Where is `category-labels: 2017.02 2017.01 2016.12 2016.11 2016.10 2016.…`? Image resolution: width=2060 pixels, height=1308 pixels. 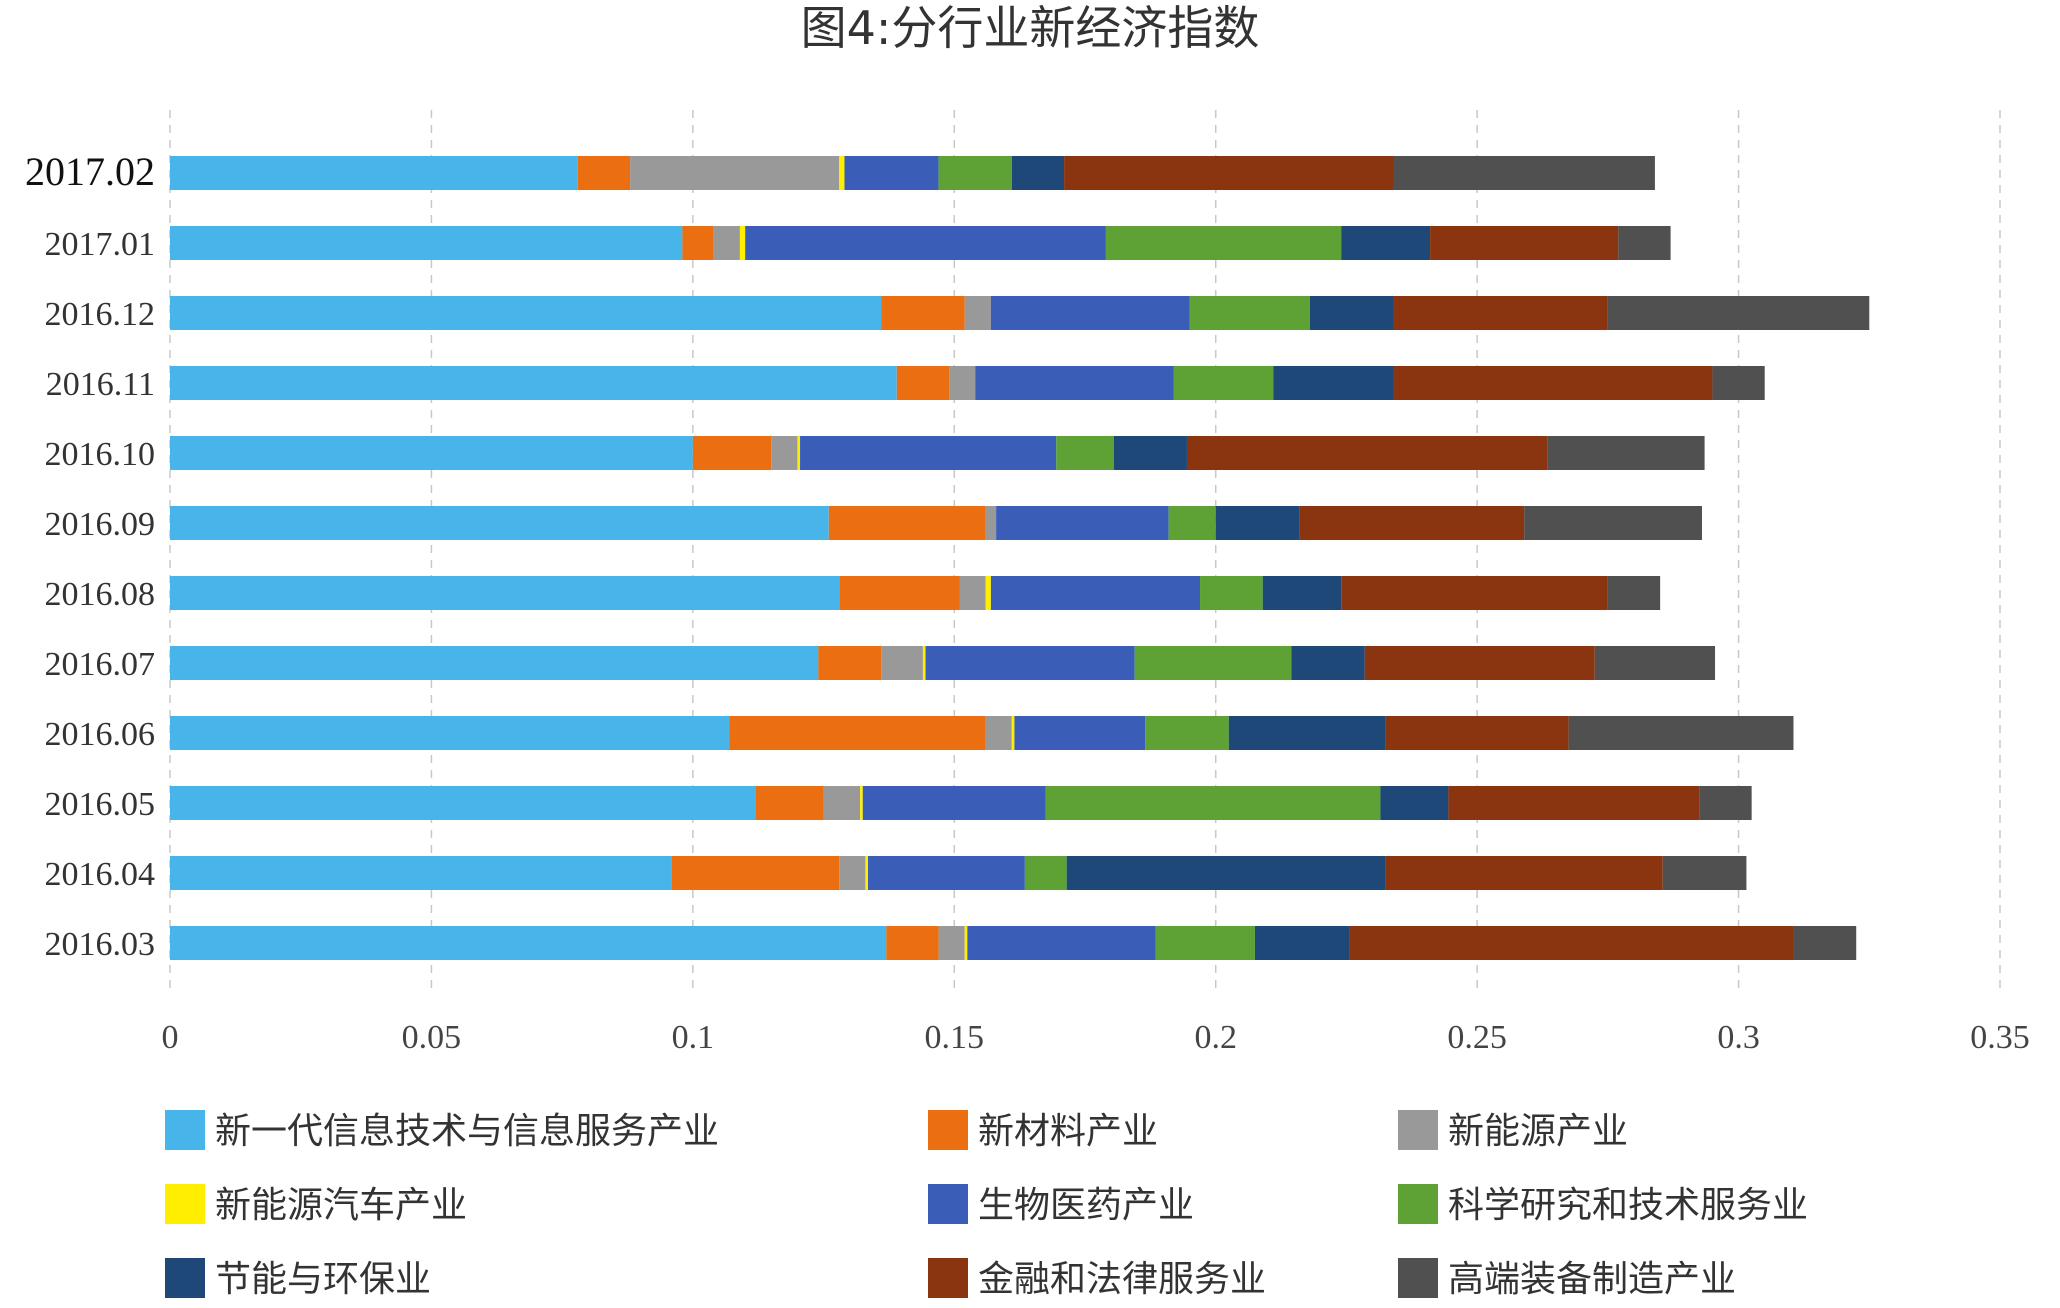
category-labels: 2017.02 2017.01 2016.12 2016.11 2016.10 2016.… is located at coordinates (90, 556).